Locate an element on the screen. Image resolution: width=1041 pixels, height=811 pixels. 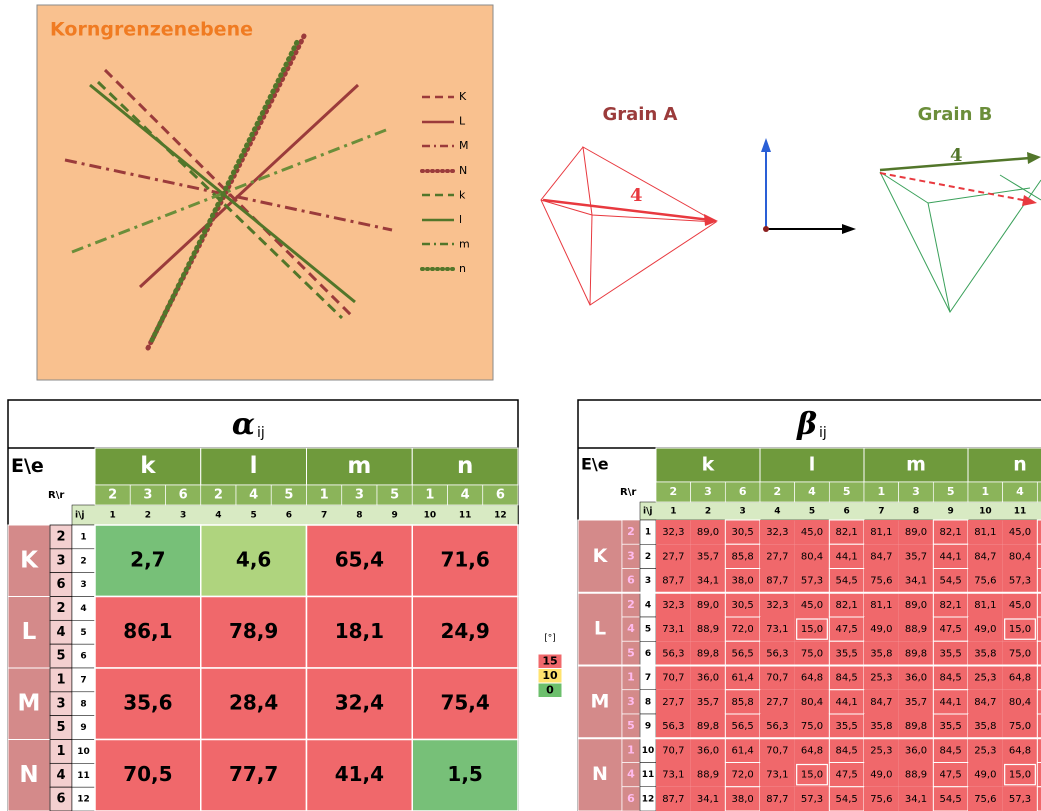
col-index: 2 is located at coordinates (708, 512).